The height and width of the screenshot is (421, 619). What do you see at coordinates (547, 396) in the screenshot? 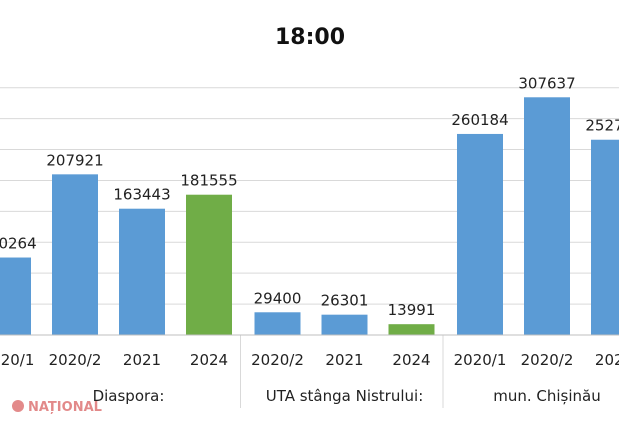
I see `group-label: mun. Chișinău` at bounding box center [547, 396].